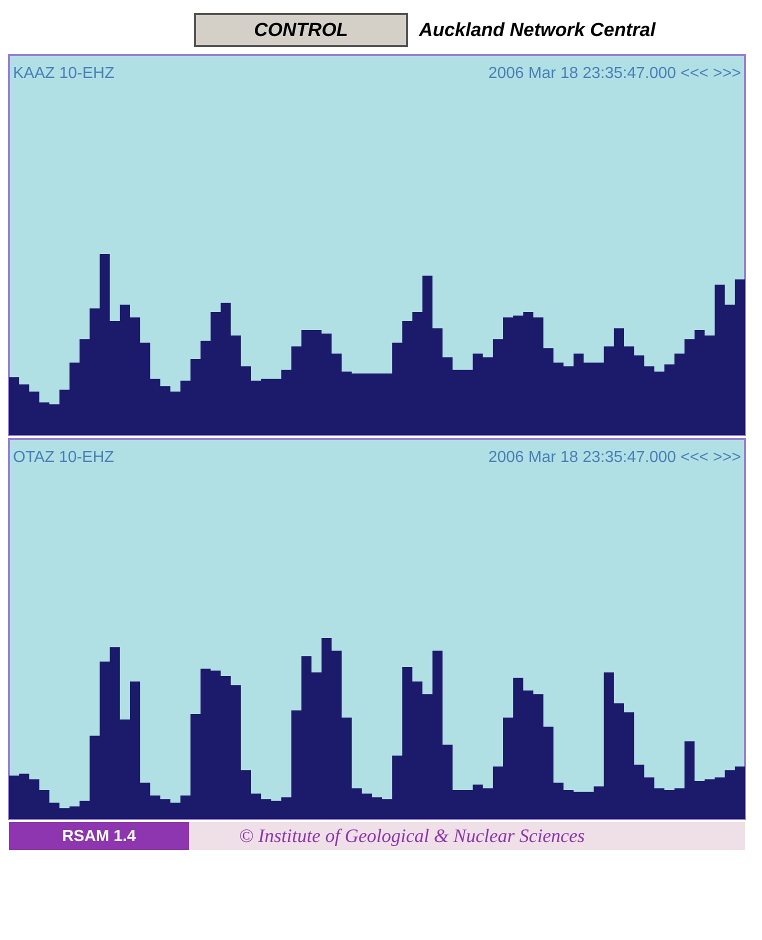  What do you see at coordinates (301, 30) in the screenshot?
I see `text: CONTROL` at bounding box center [301, 30].